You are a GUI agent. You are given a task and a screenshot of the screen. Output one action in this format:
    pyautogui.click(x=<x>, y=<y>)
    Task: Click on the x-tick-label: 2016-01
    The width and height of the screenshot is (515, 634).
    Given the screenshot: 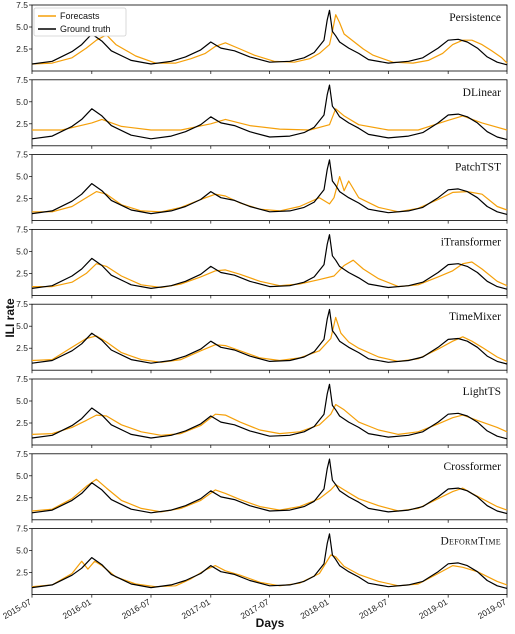 What is the action you would take?
    pyautogui.click(x=77, y=609)
    